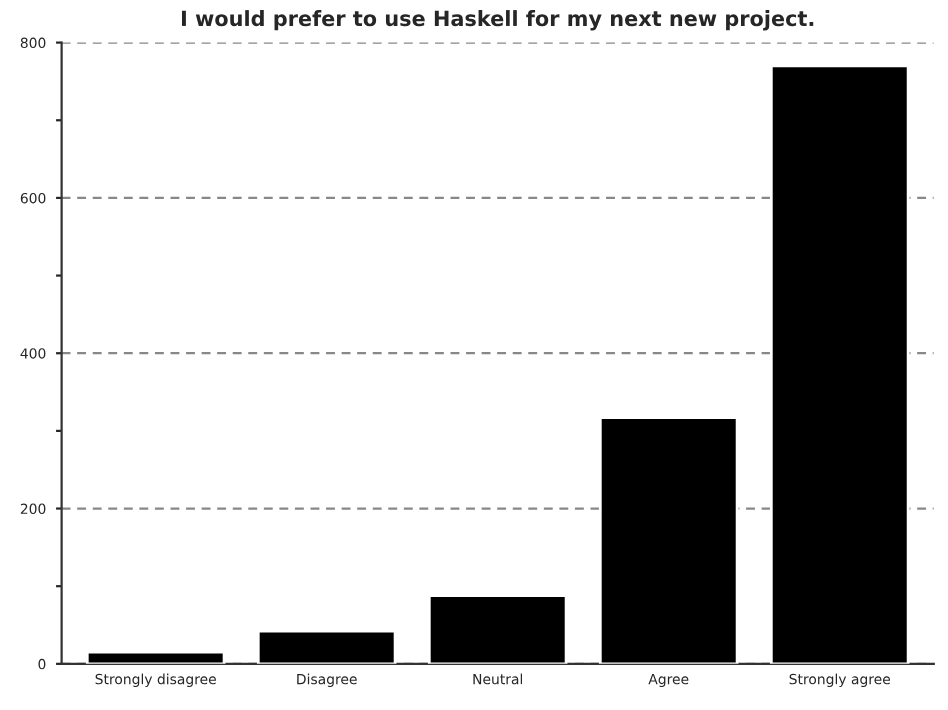 This screenshot has width=948, height=710. I want to click on chart-title: I would prefer to use Haskell for my next new project., so click(497, 20).